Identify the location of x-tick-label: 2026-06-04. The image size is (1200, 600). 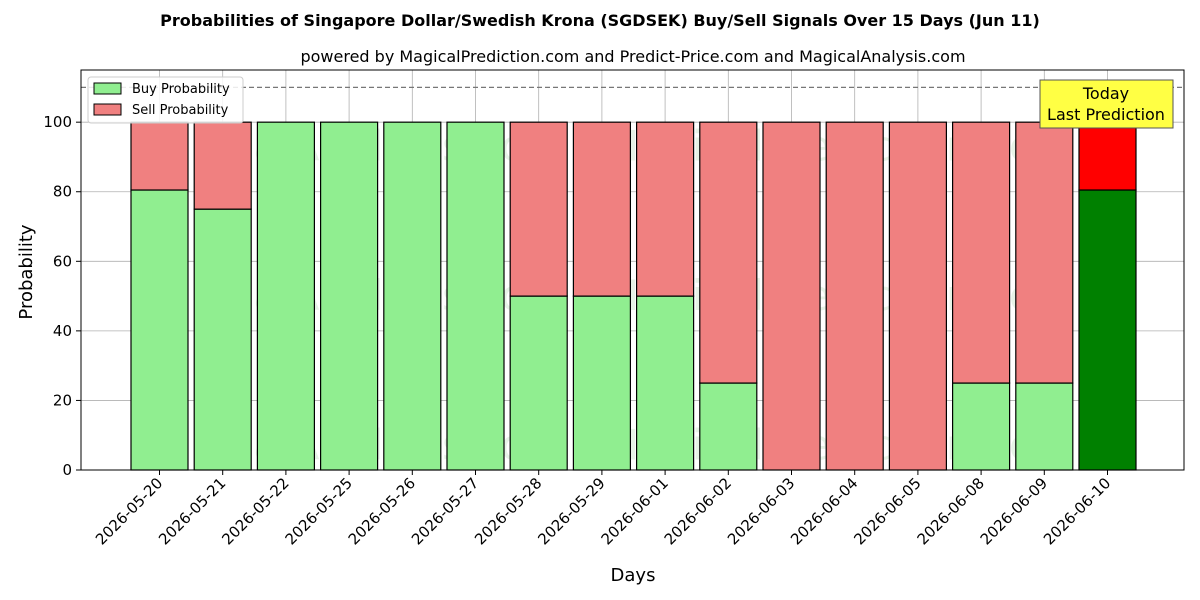
(824, 511).